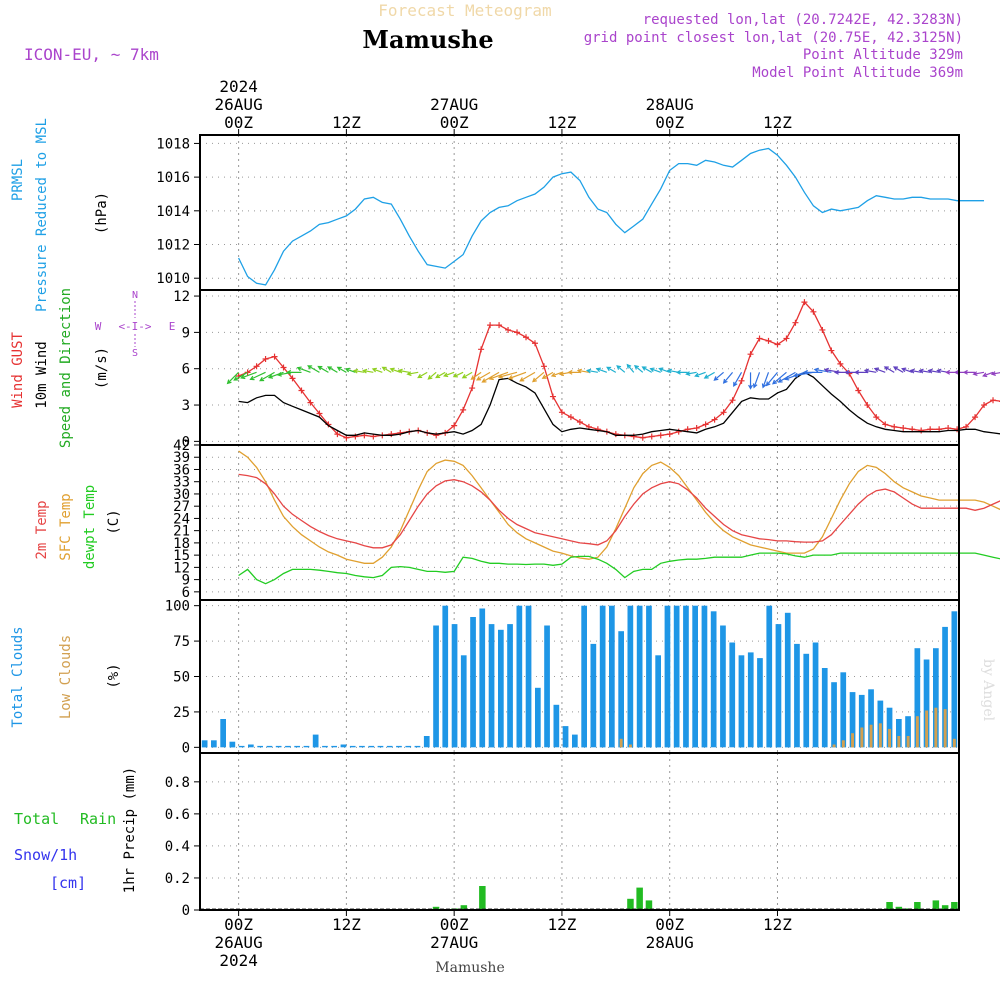 This screenshot has height=1000, width=1000. Describe the element at coordinates (669, 924) in the screenshot. I see `bottom-tick-label: 00Z` at that location.